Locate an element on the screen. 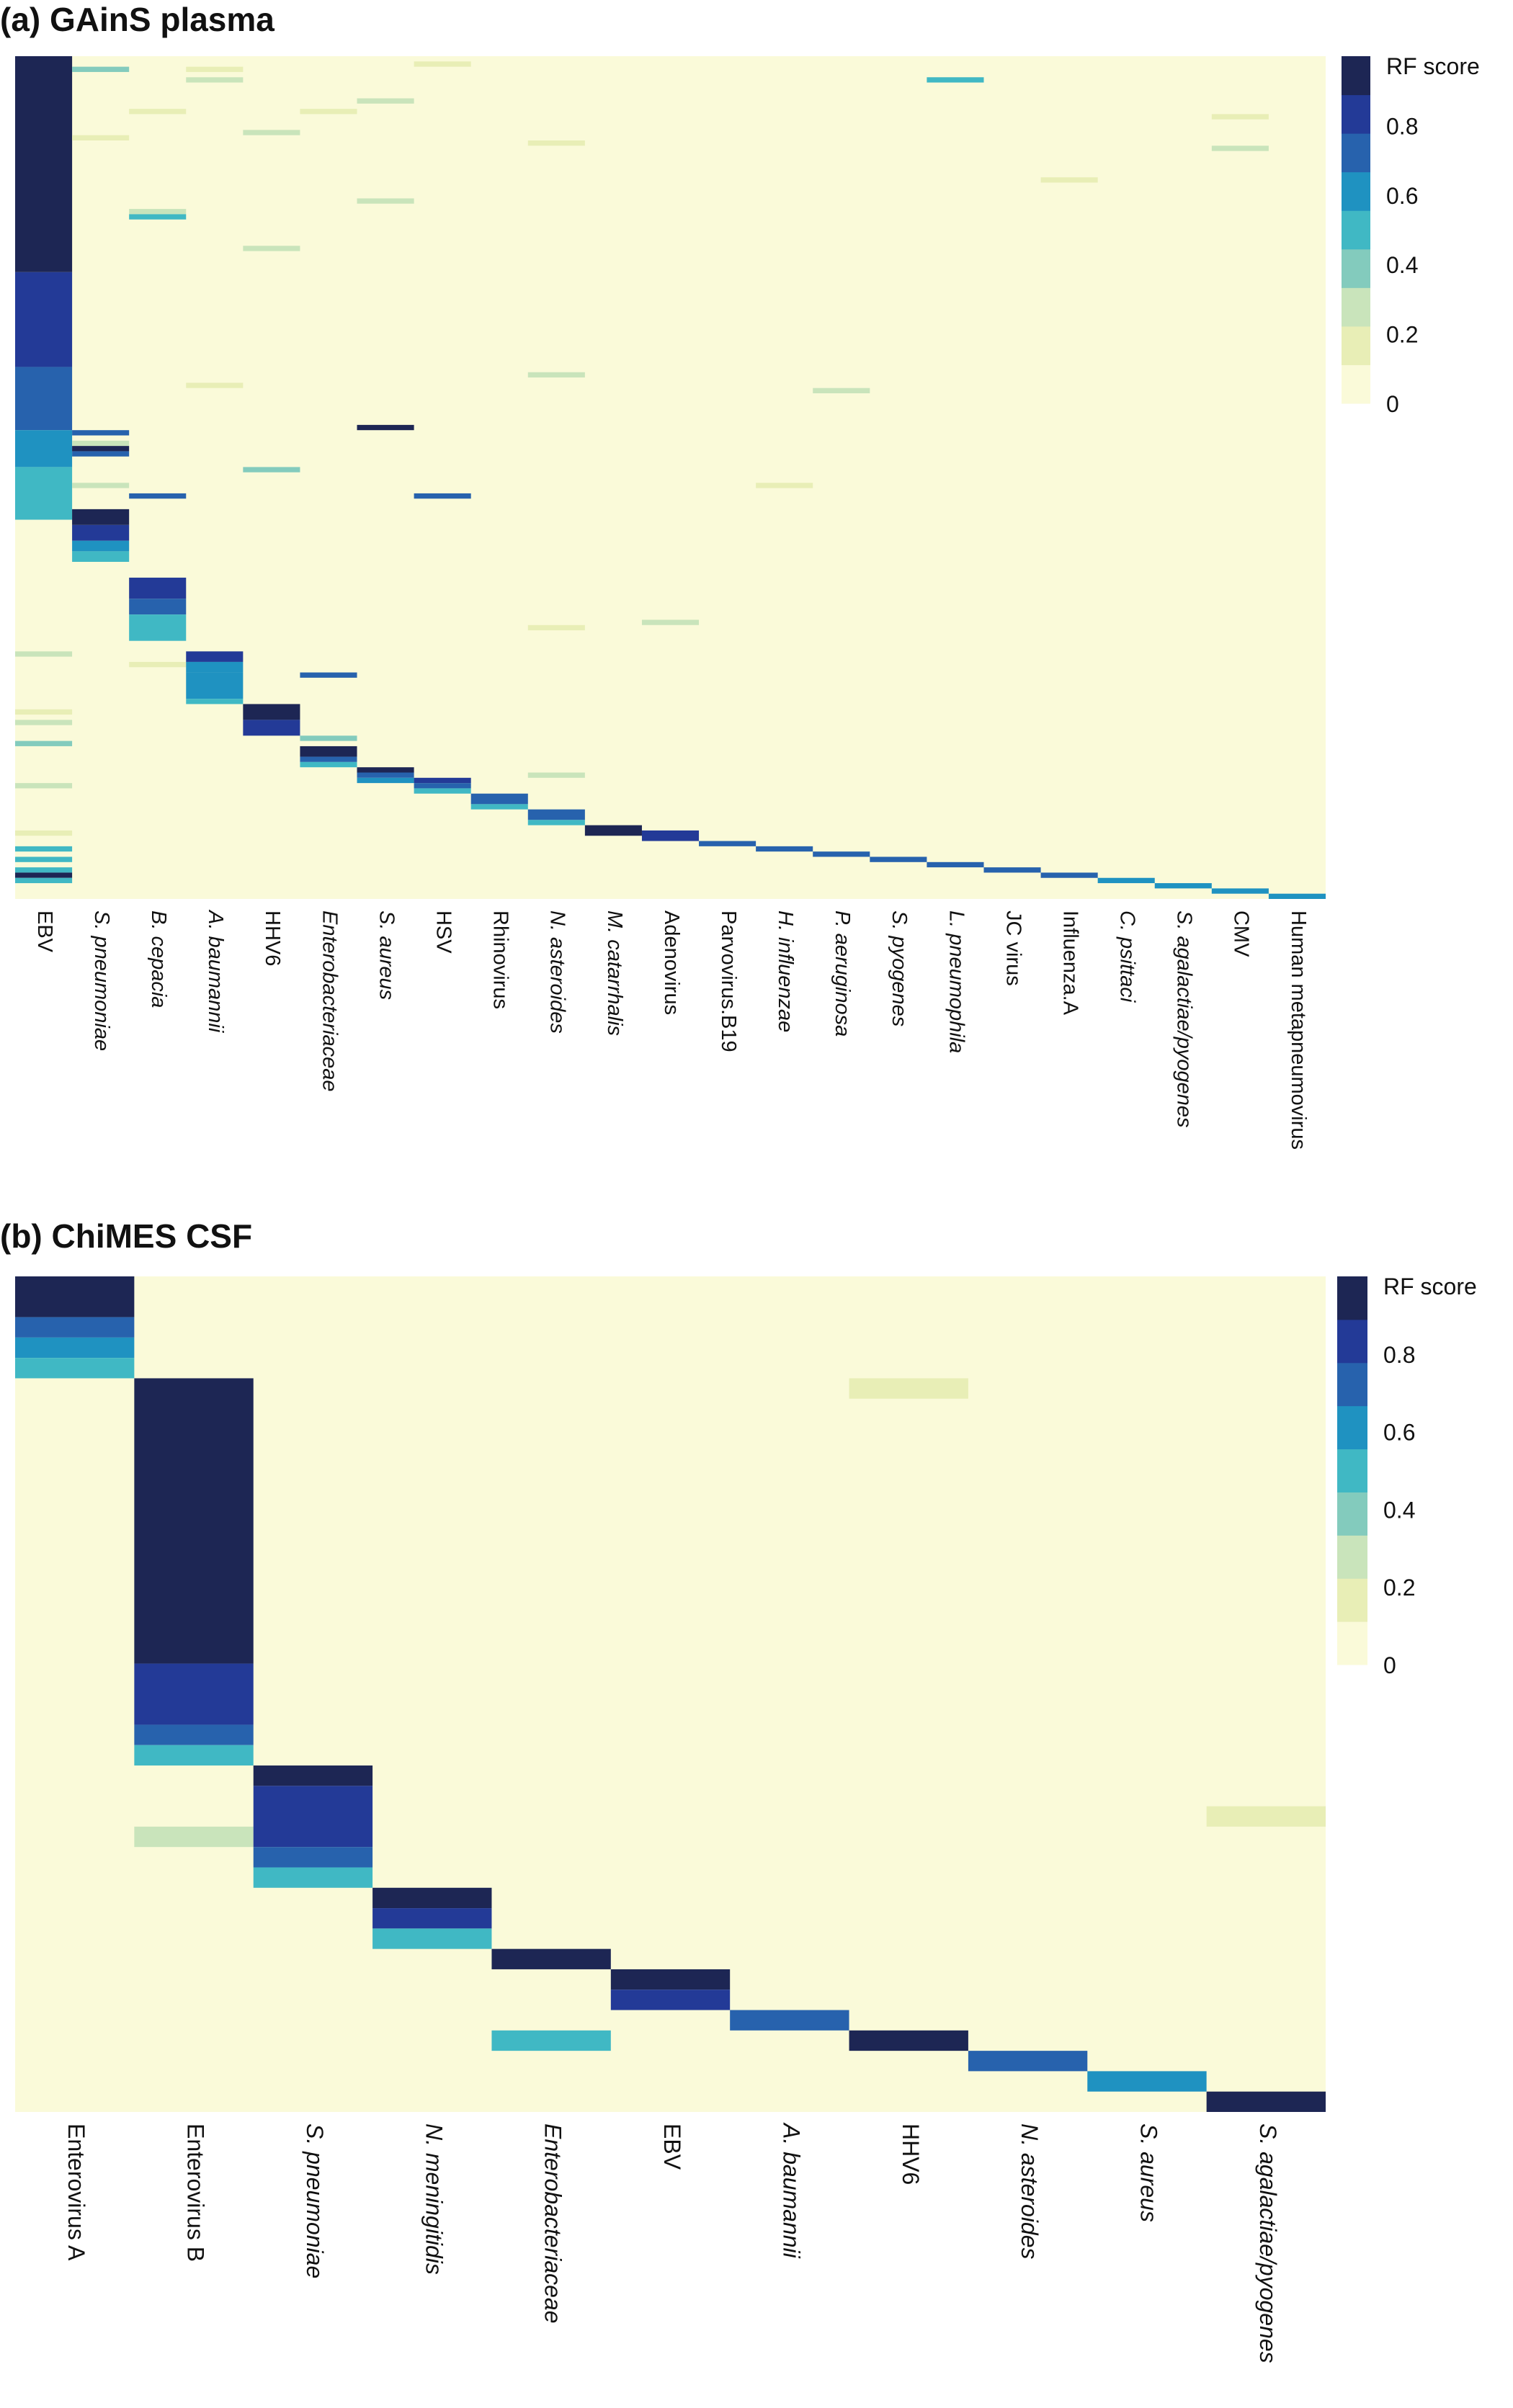  panel-b-title: (b) ChiMES CSF is located at coordinates (127, 1236).